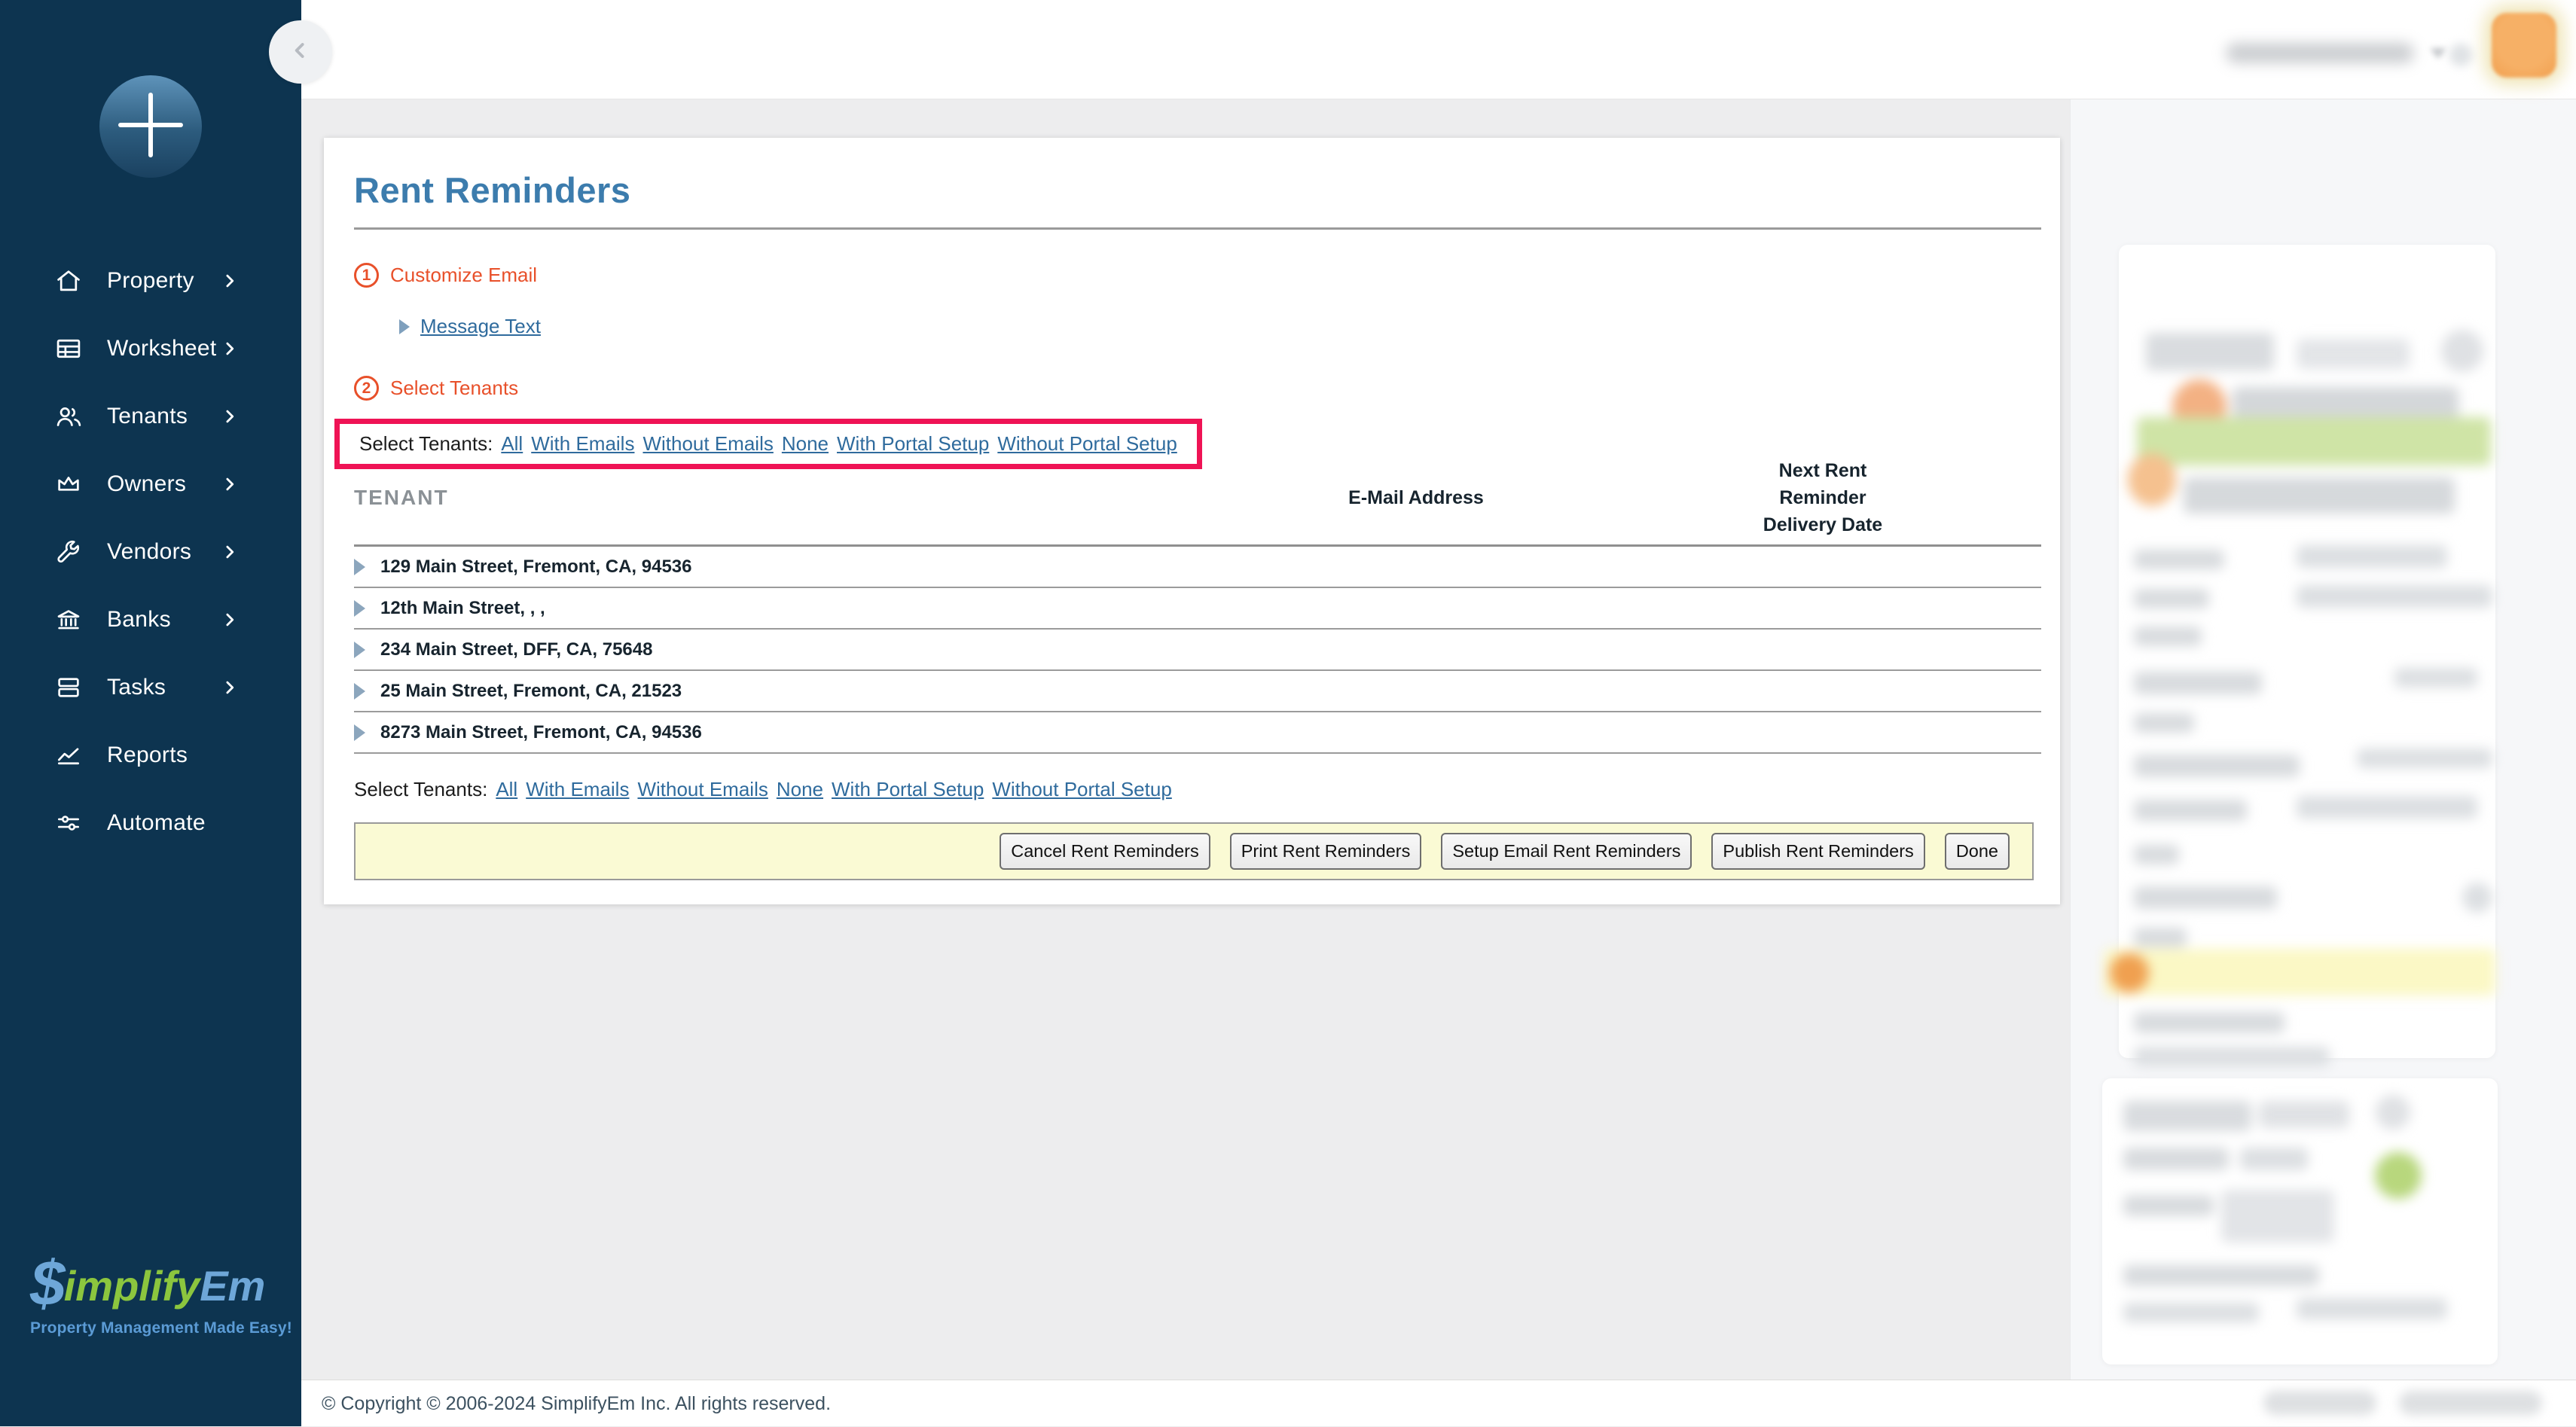 The height and width of the screenshot is (1427, 2576). I want to click on print-rent-reminders-button: Print Rent Reminders, so click(1326, 852).